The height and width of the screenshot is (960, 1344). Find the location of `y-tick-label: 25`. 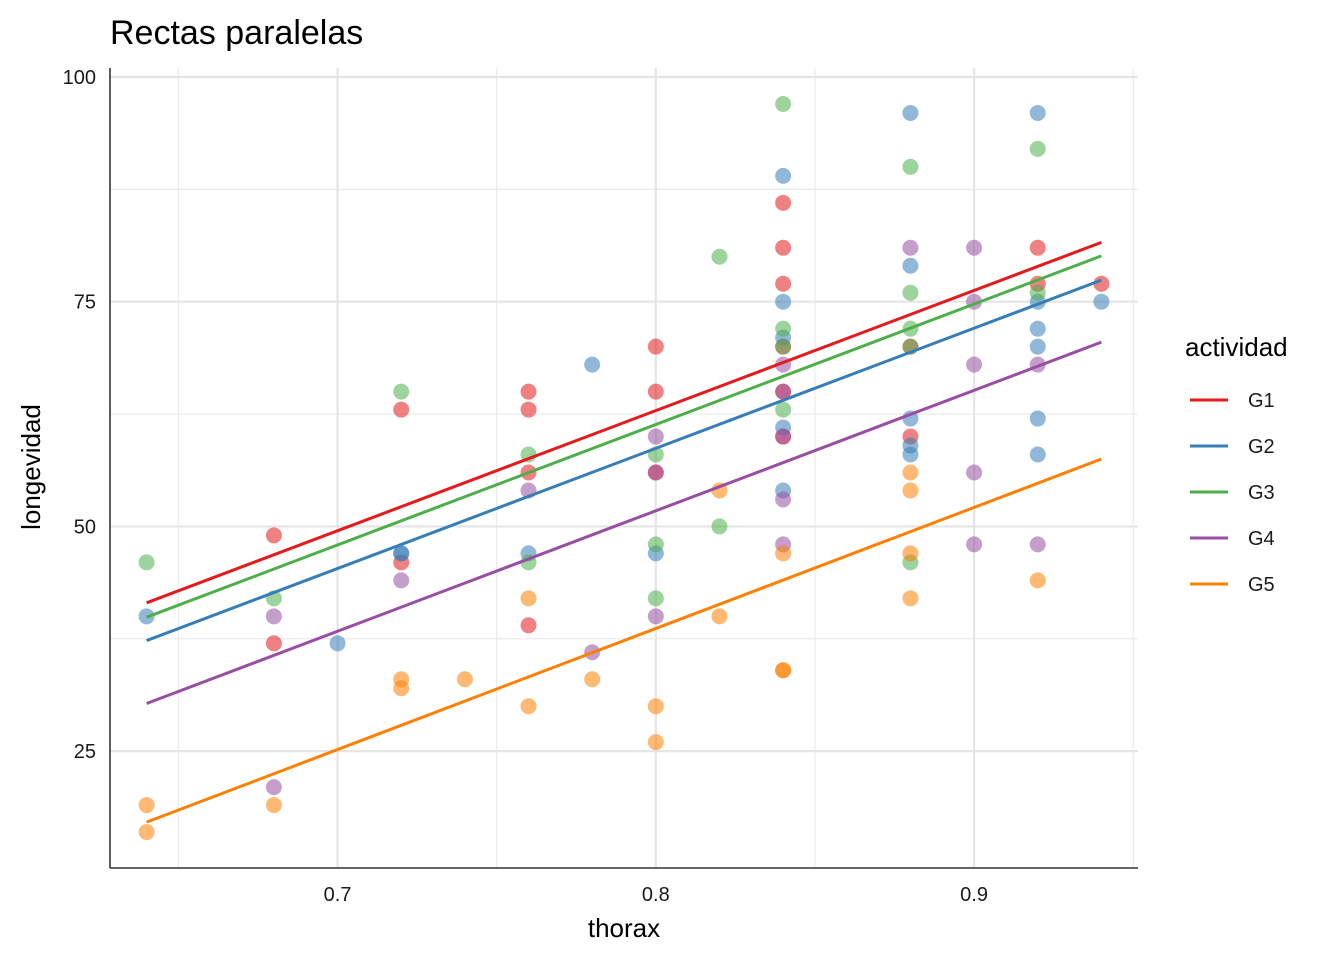

y-tick-label: 25 is located at coordinates (85, 752).